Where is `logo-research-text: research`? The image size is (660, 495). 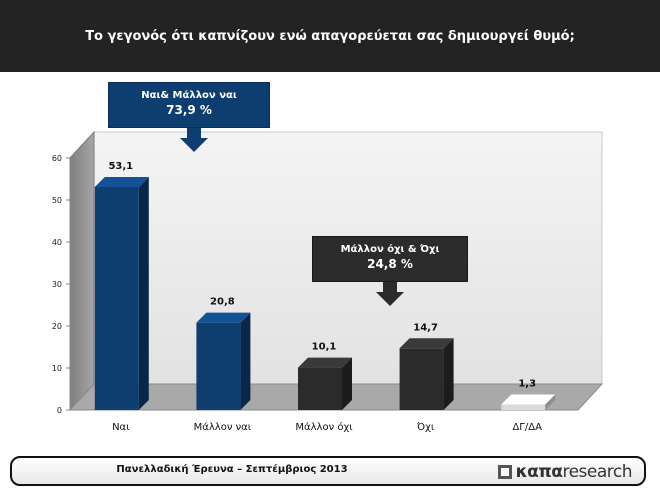
logo-research-text: research is located at coordinates (597, 472).